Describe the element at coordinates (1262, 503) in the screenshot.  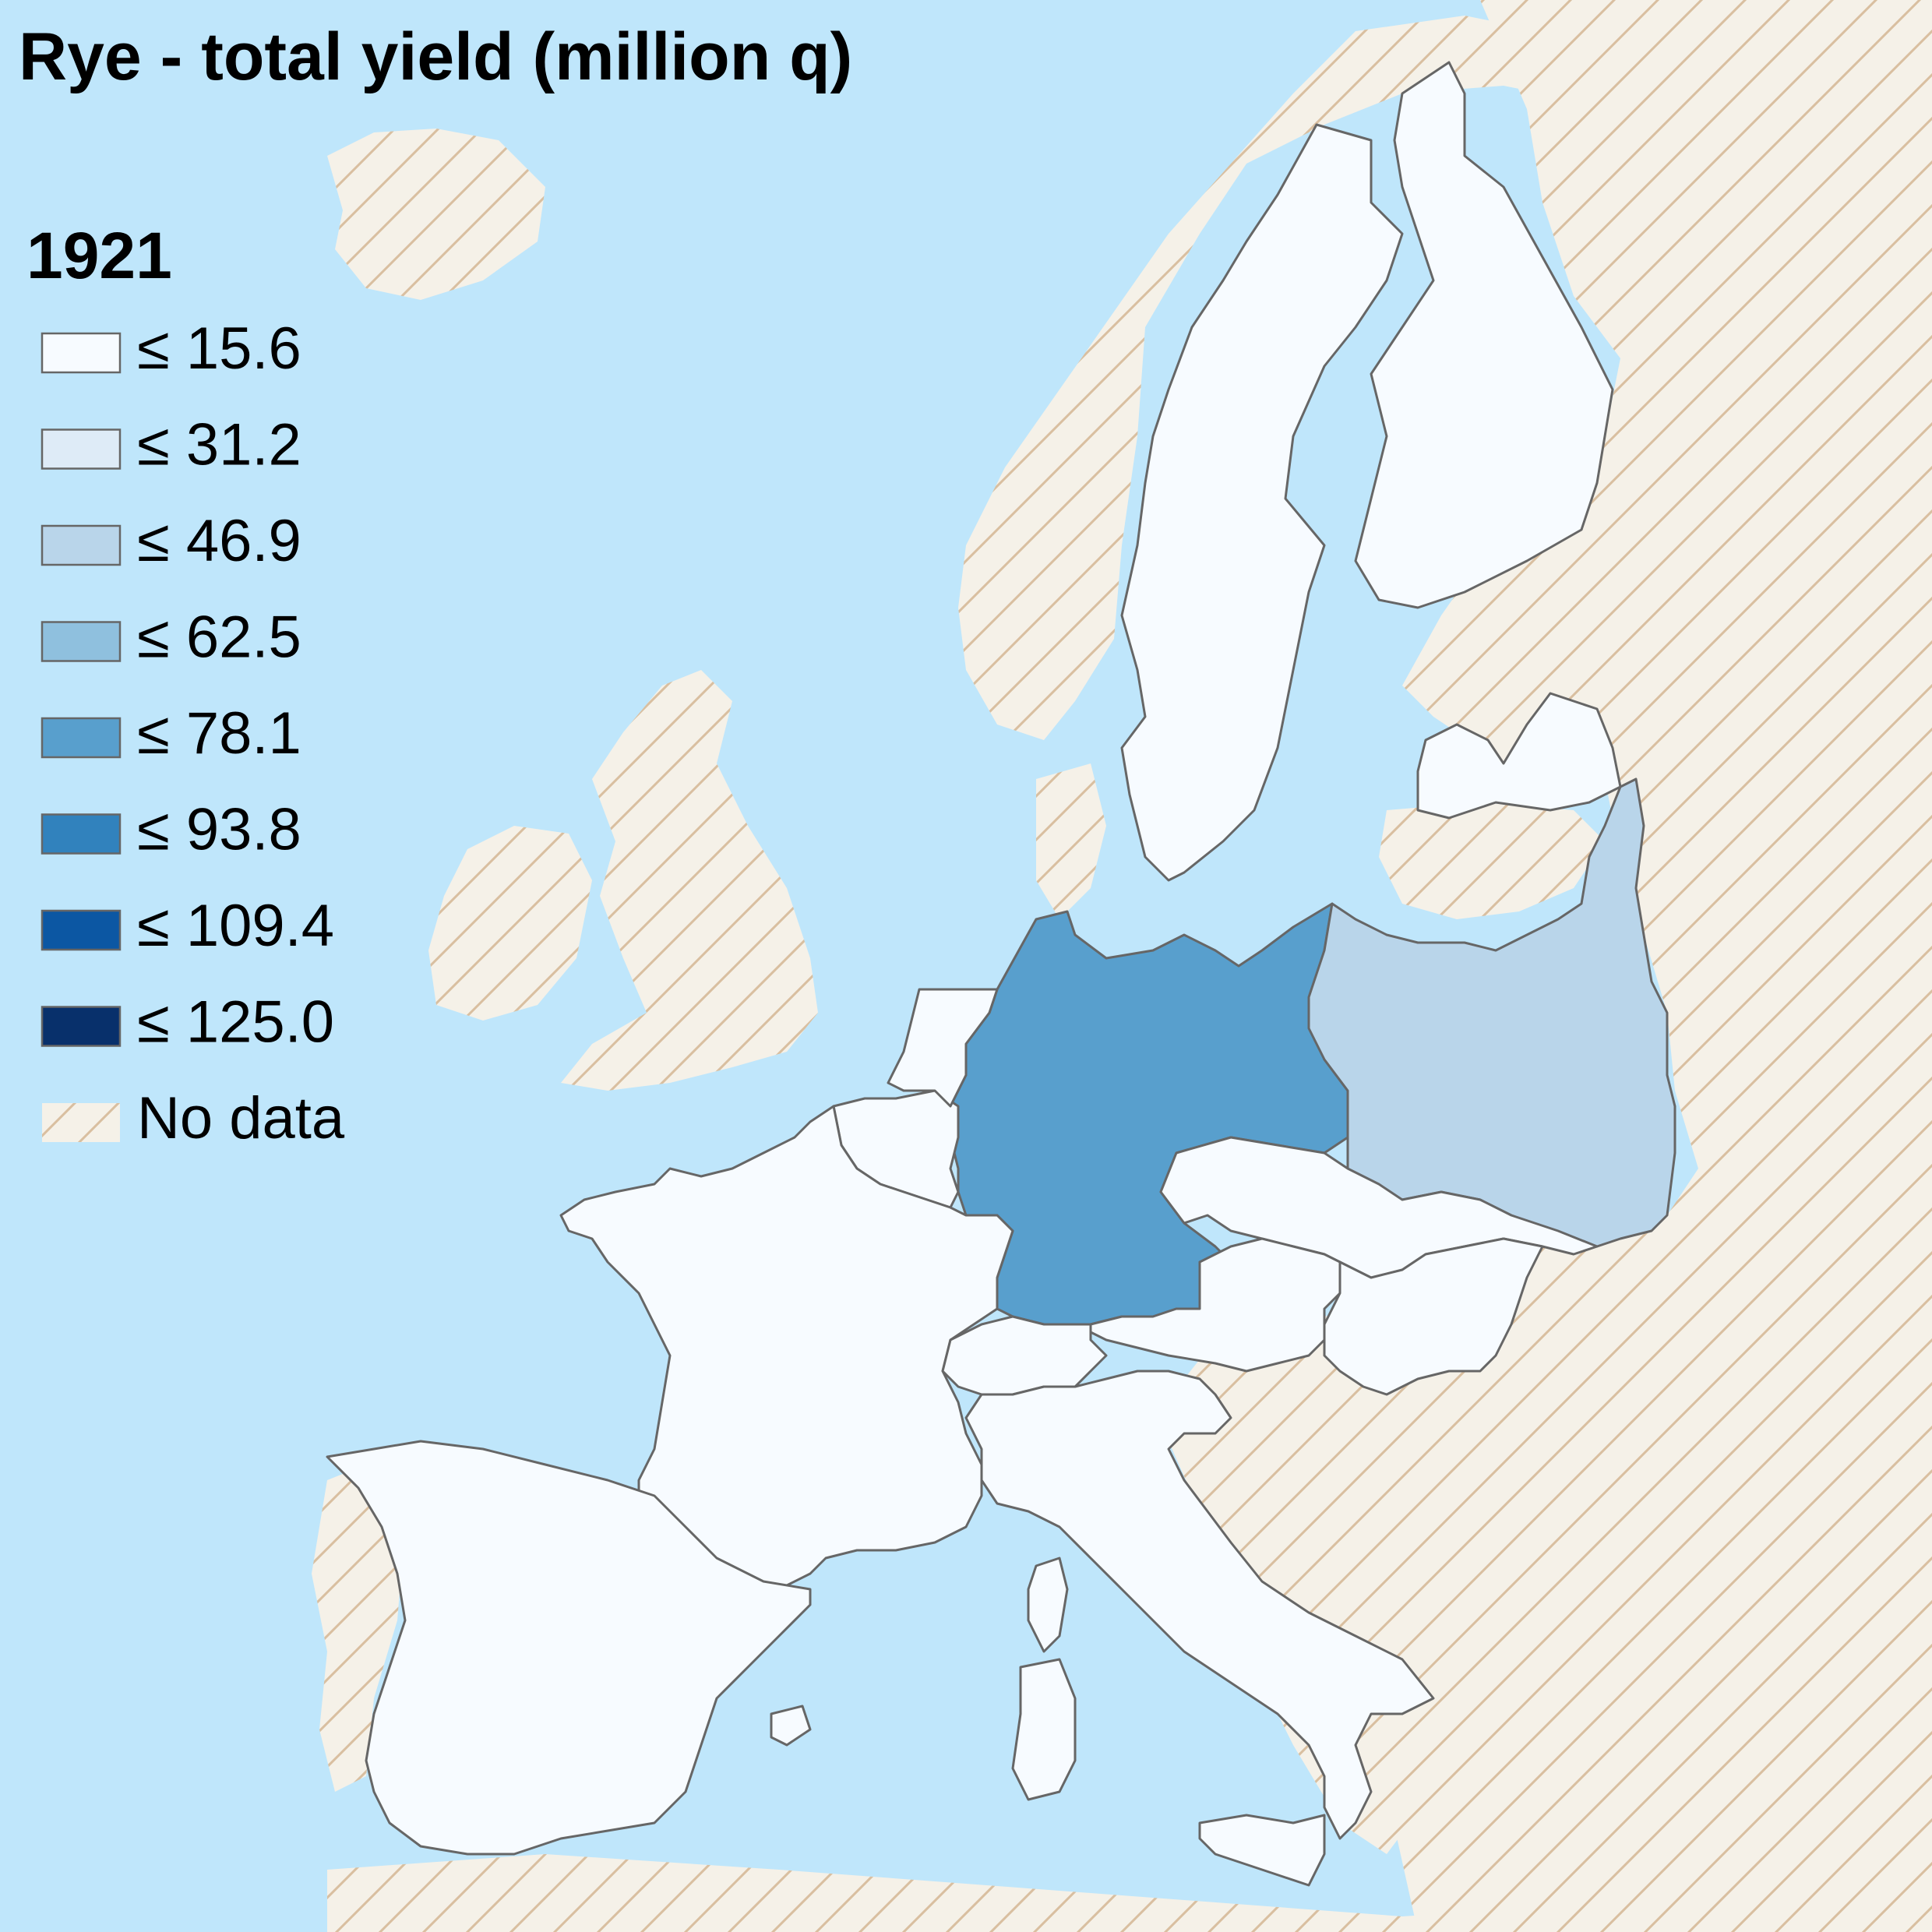
I see `region-sweden` at that location.